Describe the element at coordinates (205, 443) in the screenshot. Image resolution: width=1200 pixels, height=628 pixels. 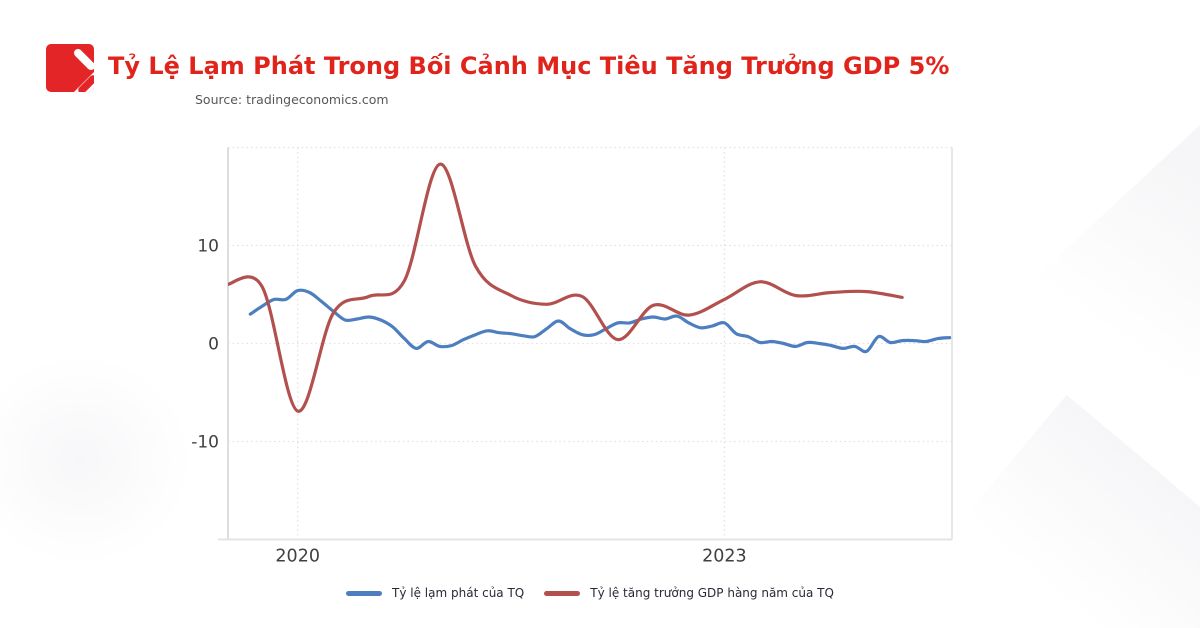
I see `y-tick-label--10: -10` at that location.